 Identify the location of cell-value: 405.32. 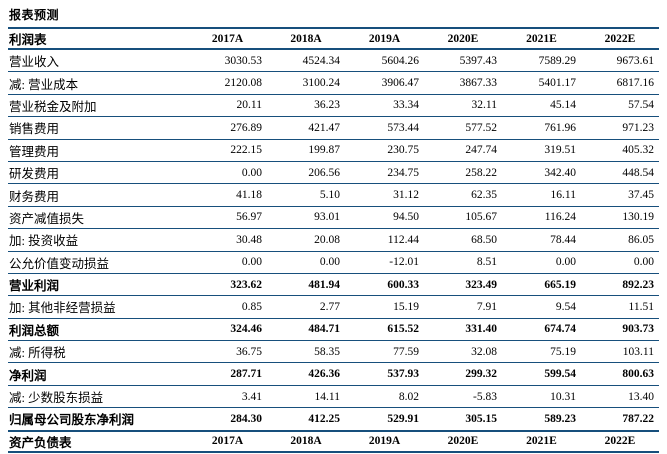
(620, 150).